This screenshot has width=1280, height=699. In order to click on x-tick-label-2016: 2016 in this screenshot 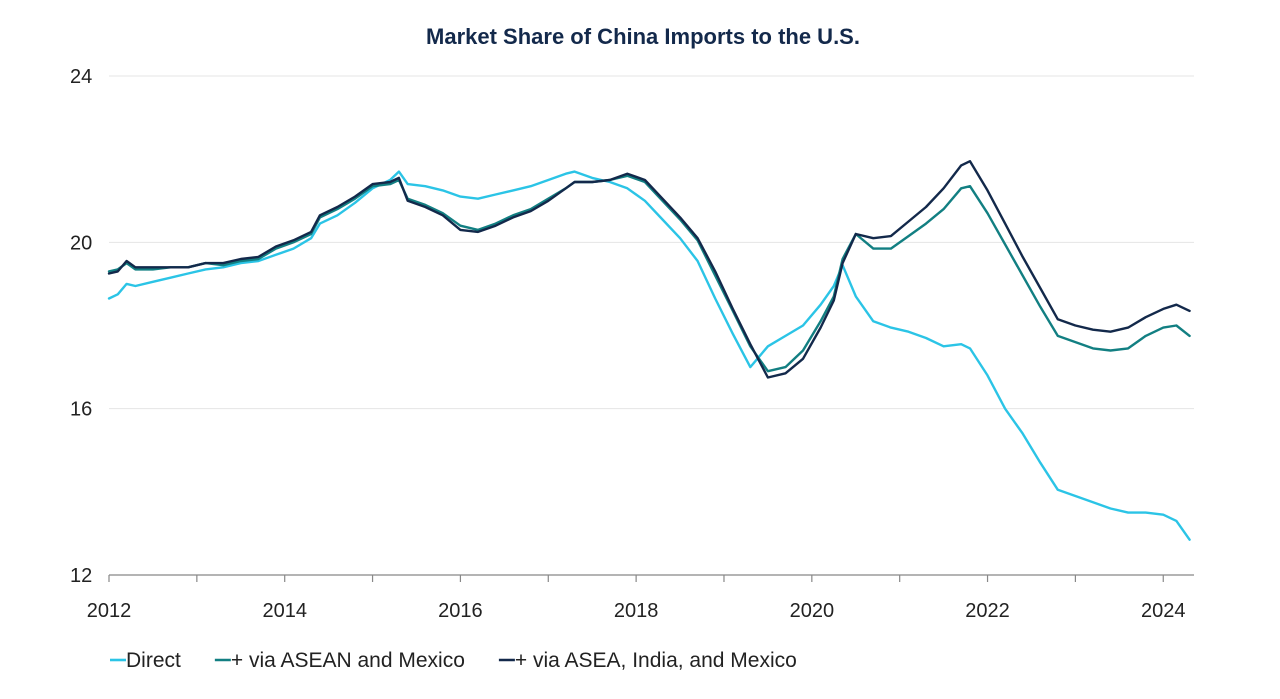, I will do `click(460, 611)`.